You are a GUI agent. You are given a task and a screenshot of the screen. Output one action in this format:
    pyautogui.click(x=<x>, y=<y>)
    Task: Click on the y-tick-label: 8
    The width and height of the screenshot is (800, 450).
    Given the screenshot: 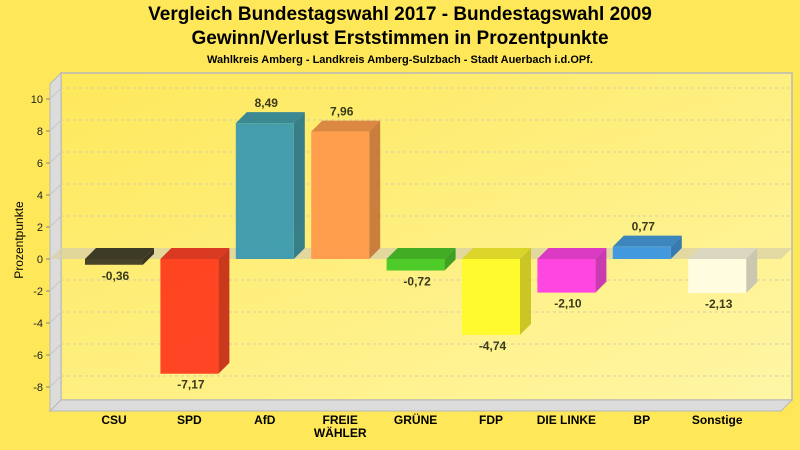 What is the action you would take?
    pyautogui.click(x=40, y=132)
    